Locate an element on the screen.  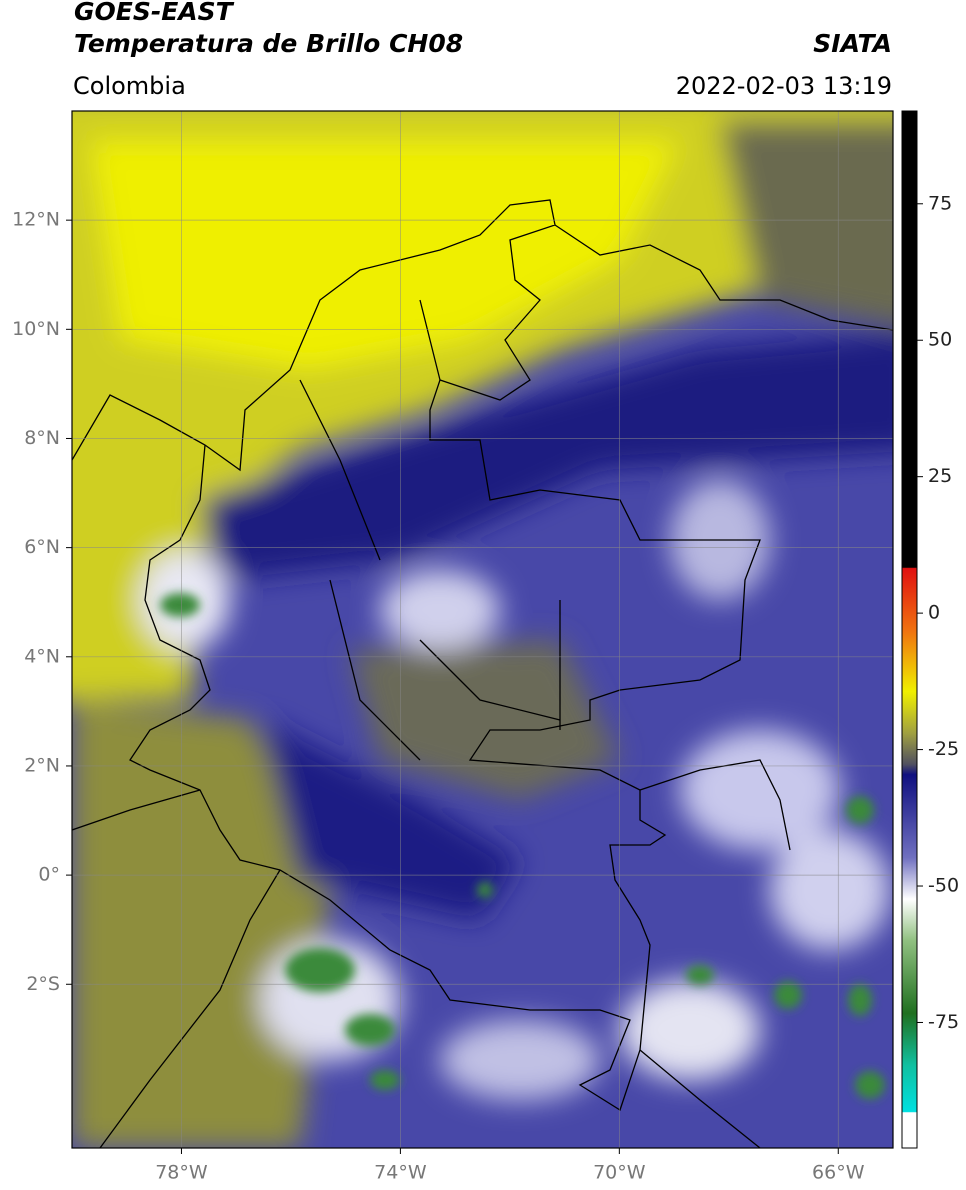
colorbar-tick-label: -75 is located at coordinates (943, 1022).